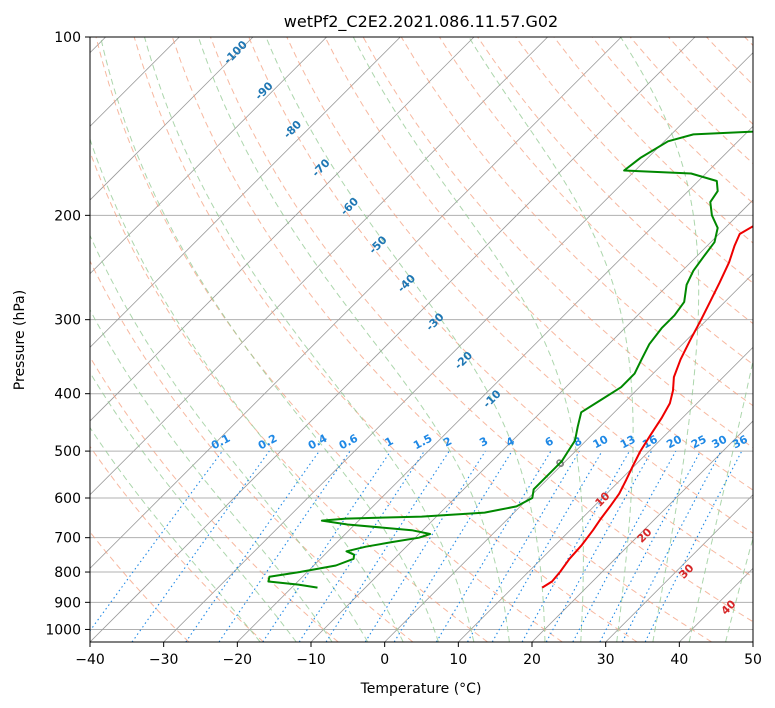 The width and height of the screenshot is (775, 708). I want to click on x-axis-label: Temperature (°C), so click(421, 689).